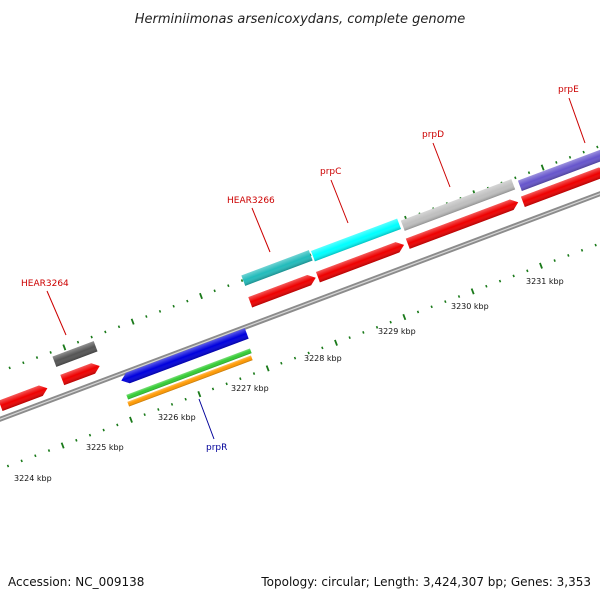 The height and width of the screenshot is (600, 600). I want to click on kbp-label: 3227 kbp, so click(250, 388).